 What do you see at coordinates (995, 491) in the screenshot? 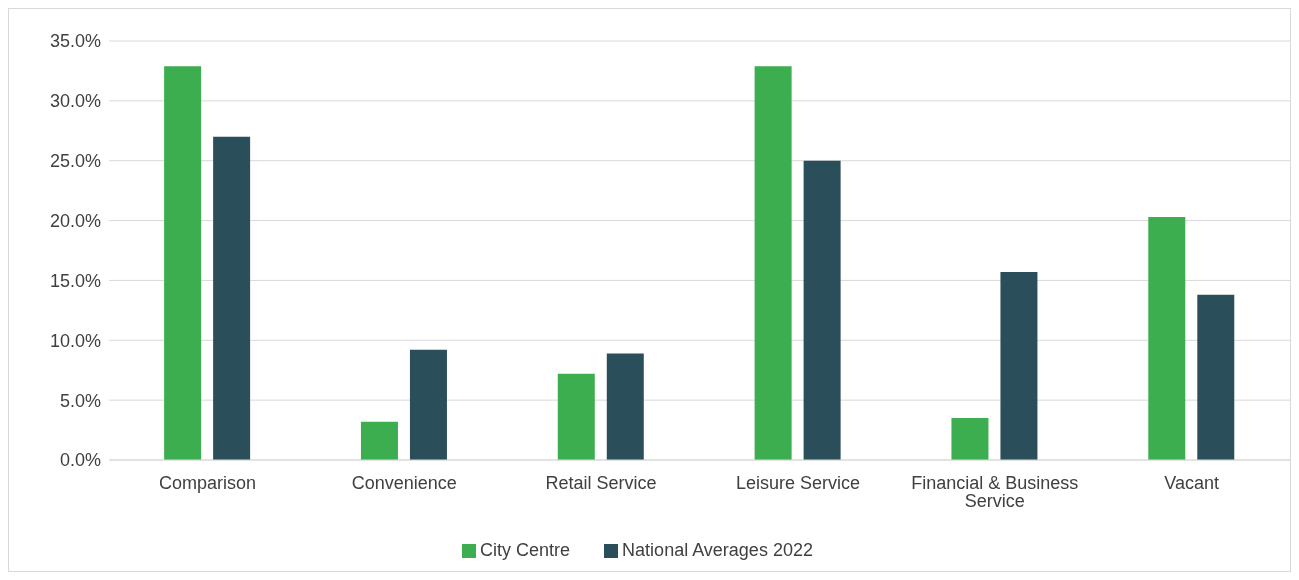
I see `x-tick-label: Financial & Business Service` at bounding box center [995, 491].